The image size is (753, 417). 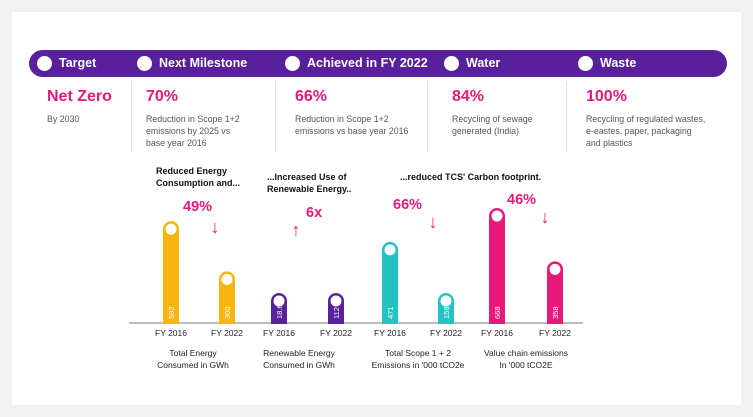 I want to click on chart-caption: Reduced Energy, so click(x=191, y=171).